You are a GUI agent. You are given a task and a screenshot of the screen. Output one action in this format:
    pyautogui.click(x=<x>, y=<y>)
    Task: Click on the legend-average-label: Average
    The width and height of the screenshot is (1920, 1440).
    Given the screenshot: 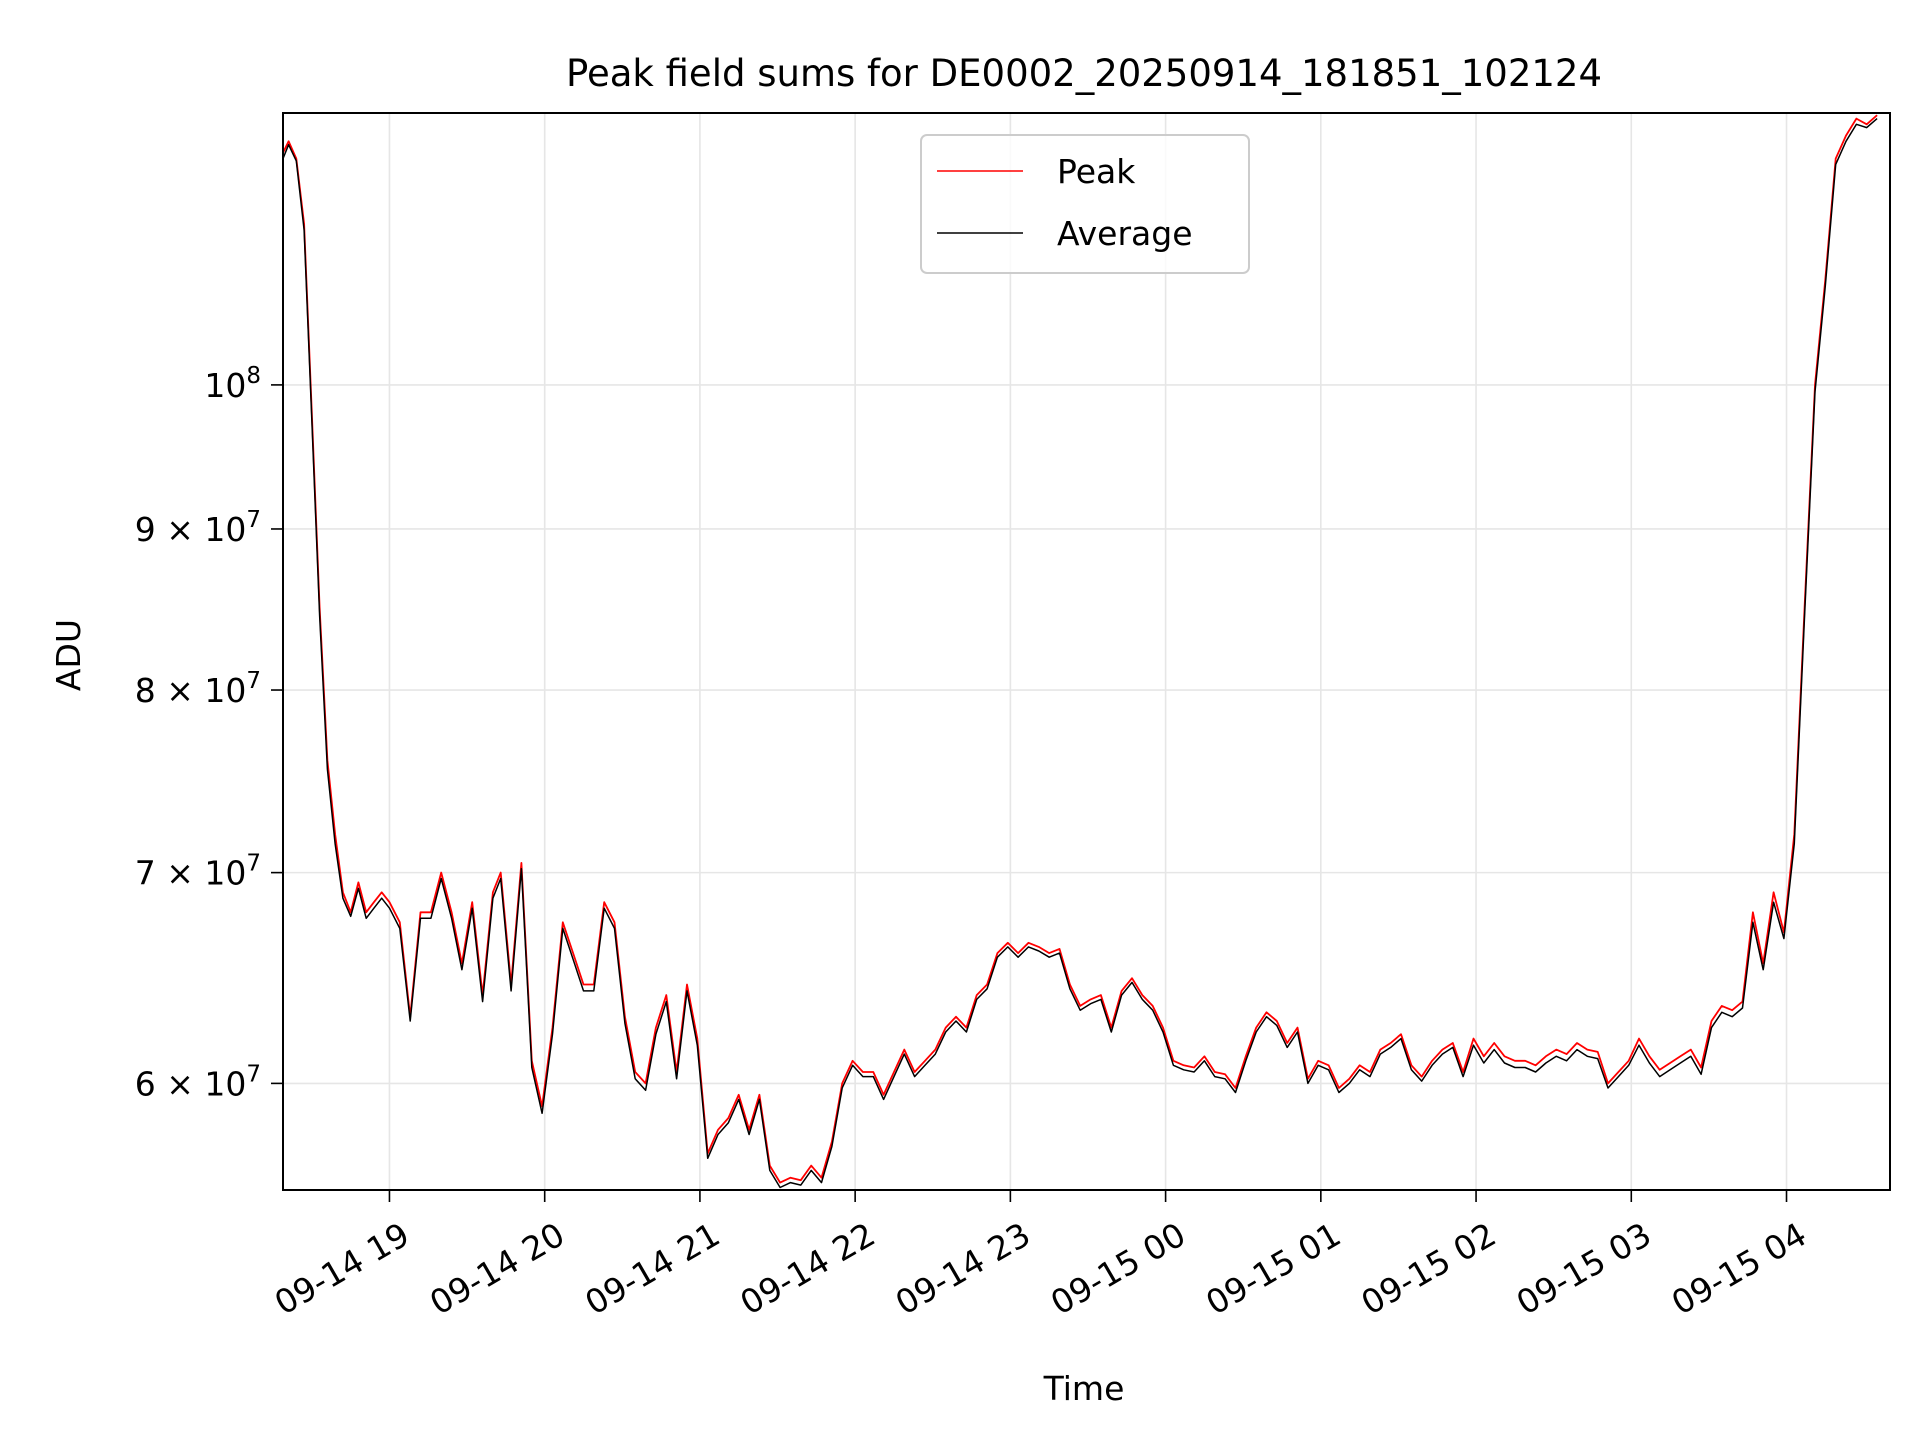 What is the action you would take?
    pyautogui.click(x=1125, y=233)
    